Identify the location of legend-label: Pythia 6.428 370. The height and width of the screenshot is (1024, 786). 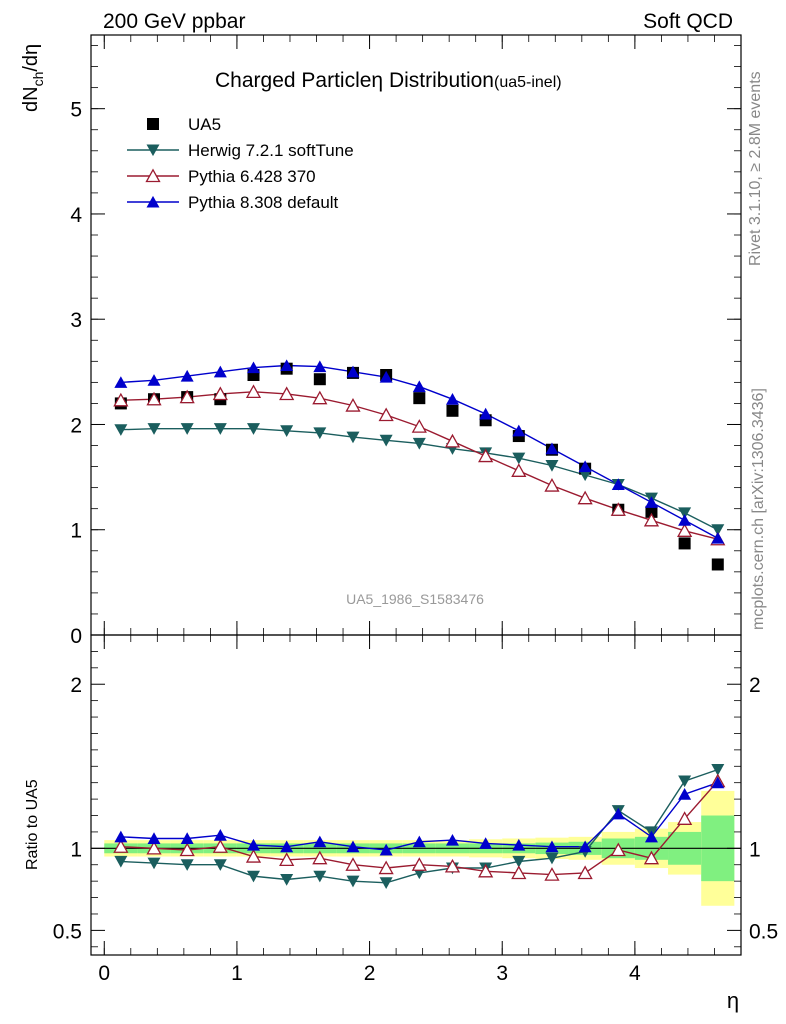
(252, 176).